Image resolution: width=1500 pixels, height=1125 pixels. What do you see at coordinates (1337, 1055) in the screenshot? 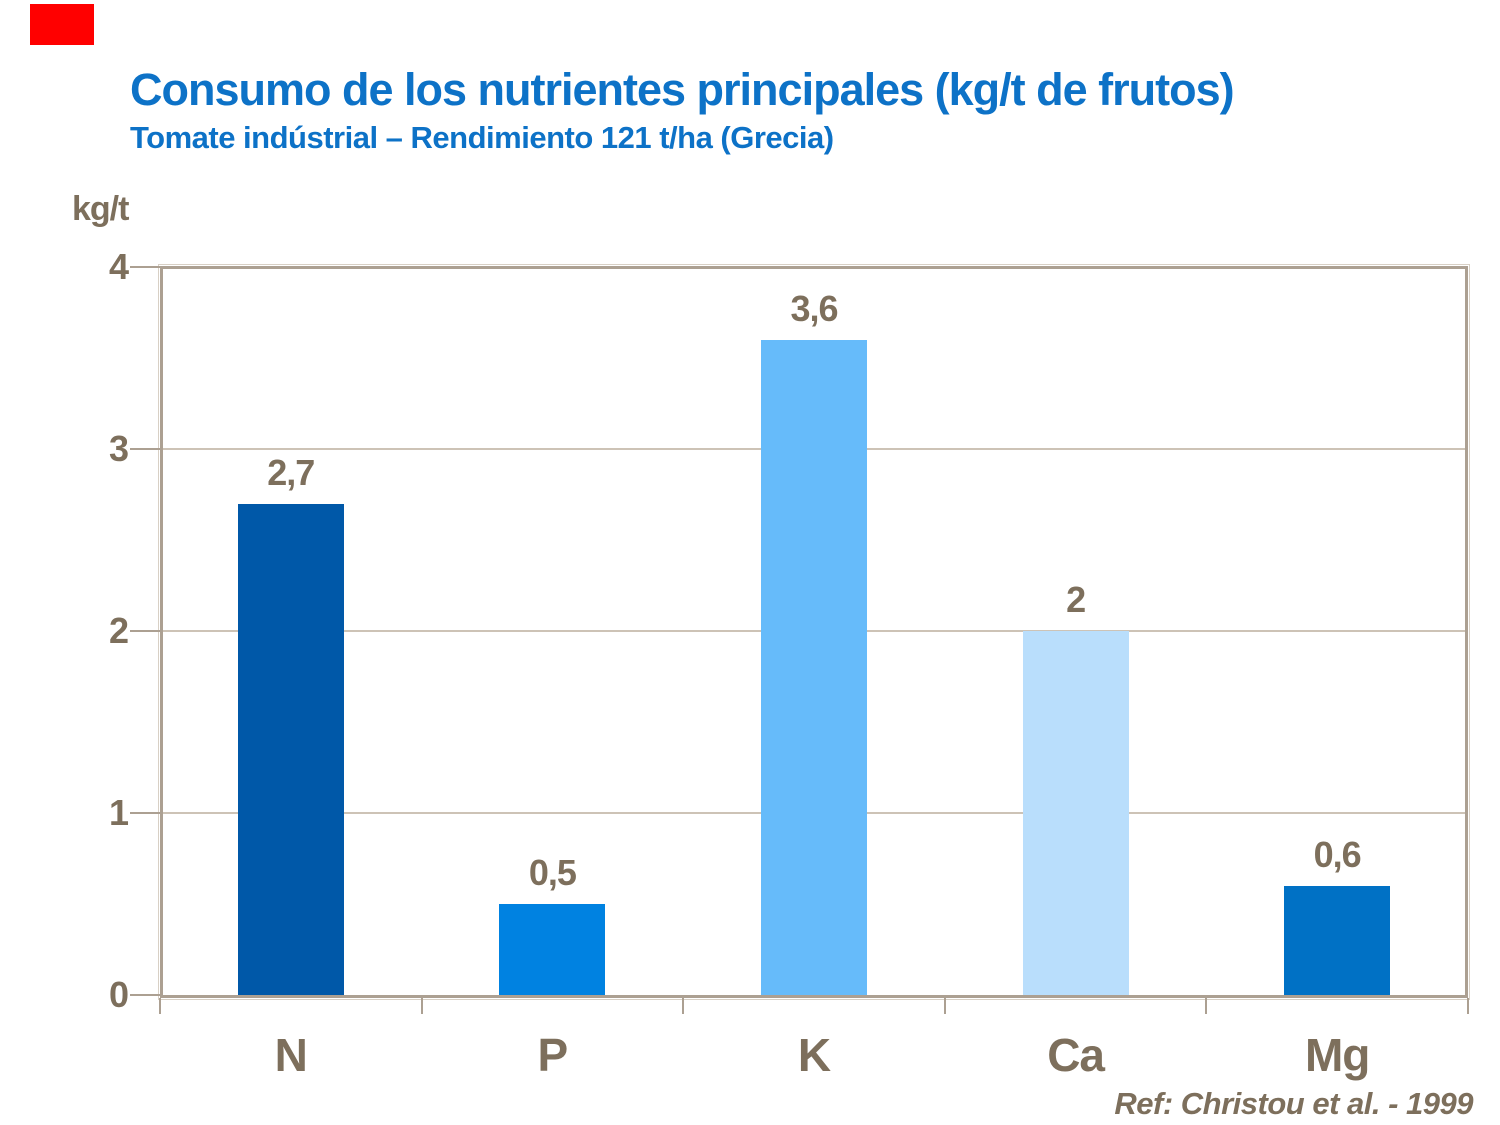
I see `category-label-Mg: Mg` at bounding box center [1337, 1055].